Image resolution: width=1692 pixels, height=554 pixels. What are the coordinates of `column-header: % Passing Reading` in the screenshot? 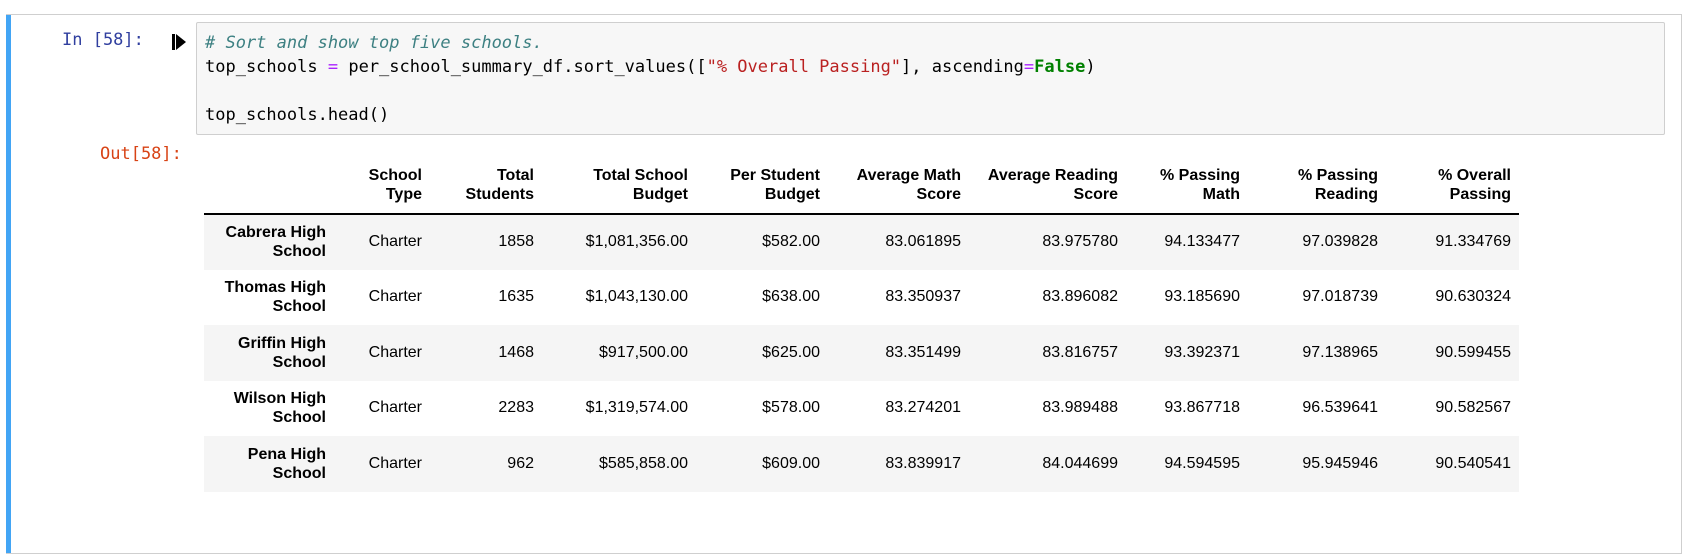 It's located at (1317, 185).